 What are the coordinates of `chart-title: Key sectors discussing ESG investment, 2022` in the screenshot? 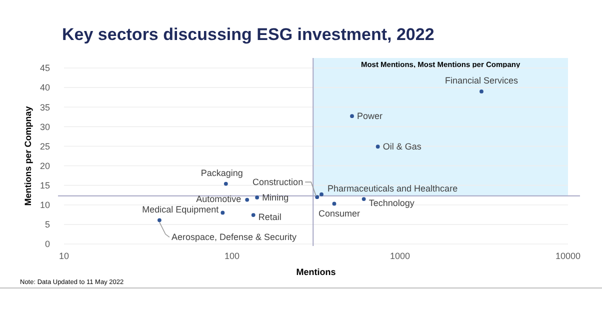 It's located at (248, 34).